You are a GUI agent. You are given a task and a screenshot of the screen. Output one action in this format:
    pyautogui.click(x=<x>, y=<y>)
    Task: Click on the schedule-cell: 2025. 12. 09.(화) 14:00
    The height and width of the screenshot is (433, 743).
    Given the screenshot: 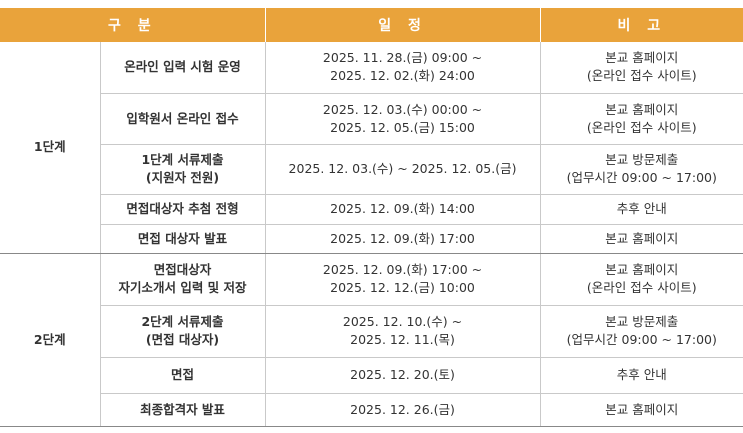 What is the action you would take?
    pyautogui.click(x=402, y=209)
    